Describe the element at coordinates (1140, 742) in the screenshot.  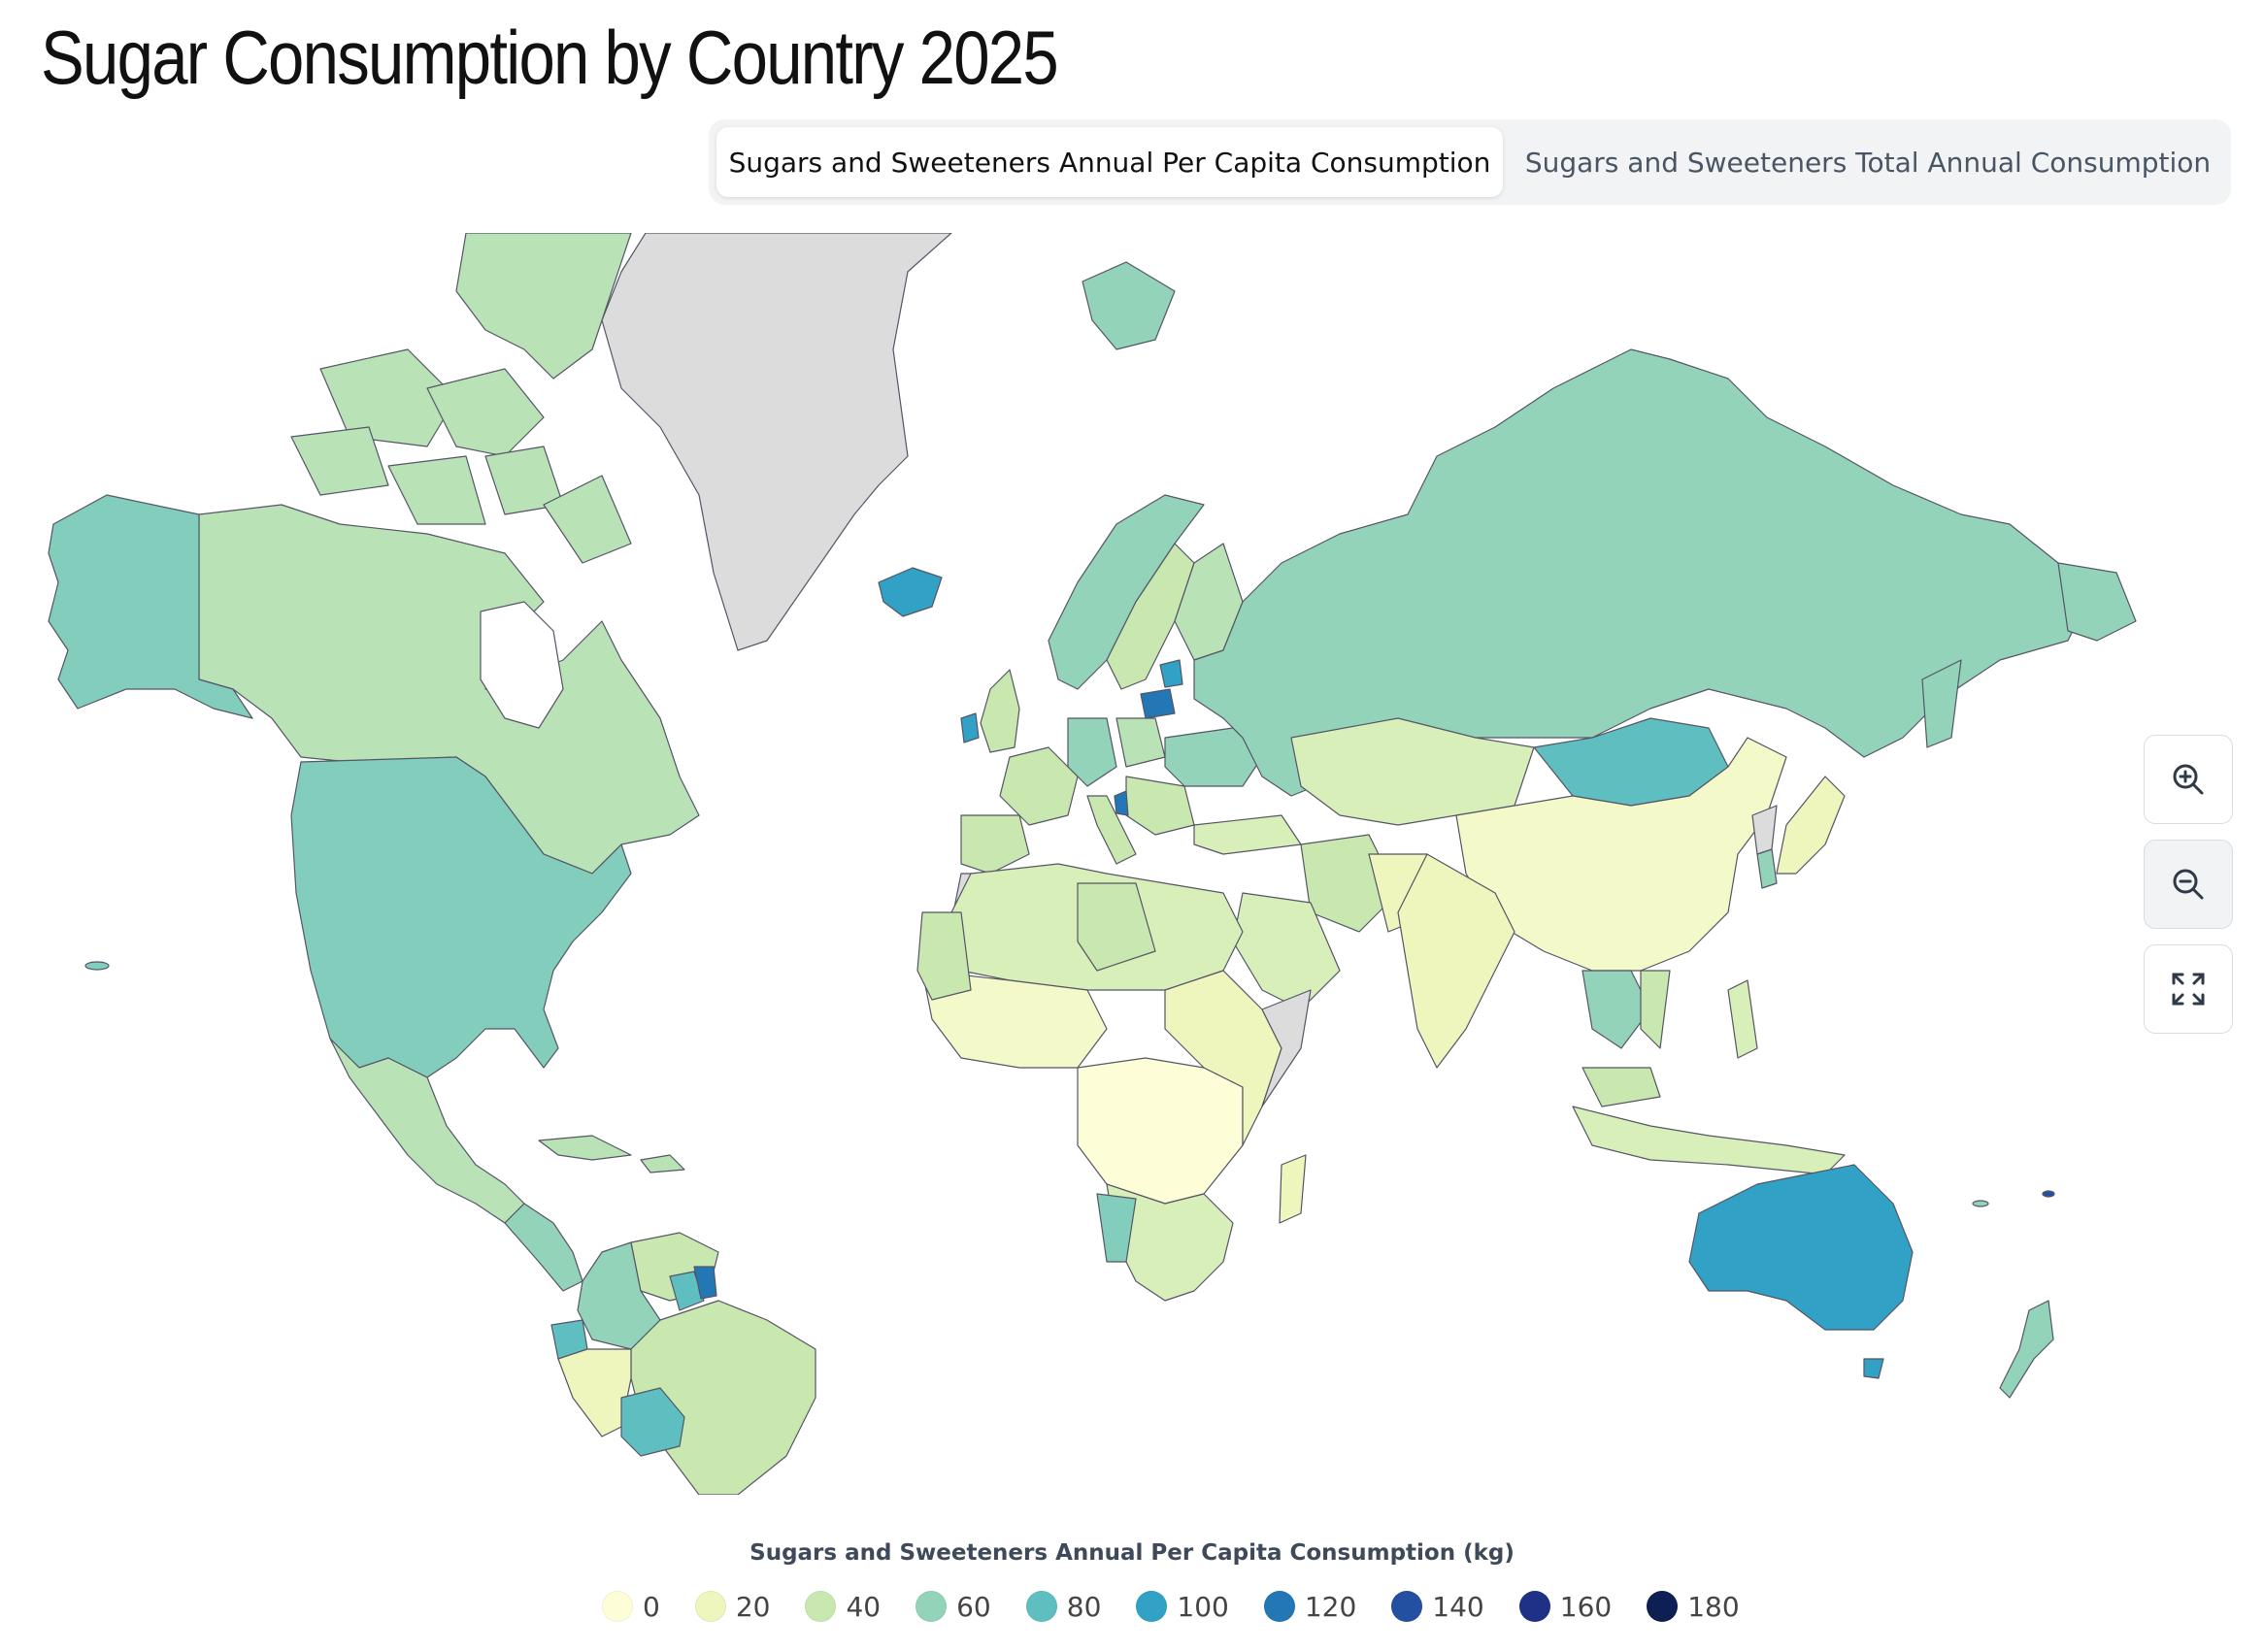
I see `country-poland` at that location.